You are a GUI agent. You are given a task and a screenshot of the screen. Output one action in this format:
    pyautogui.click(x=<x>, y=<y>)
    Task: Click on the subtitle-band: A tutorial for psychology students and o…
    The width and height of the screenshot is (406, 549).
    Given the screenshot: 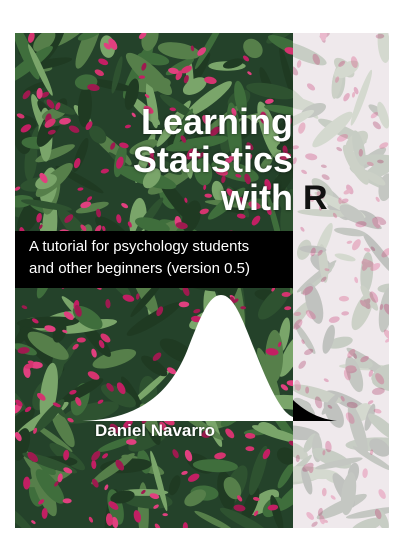 What is the action you would take?
    pyautogui.click(x=154, y=259)
    